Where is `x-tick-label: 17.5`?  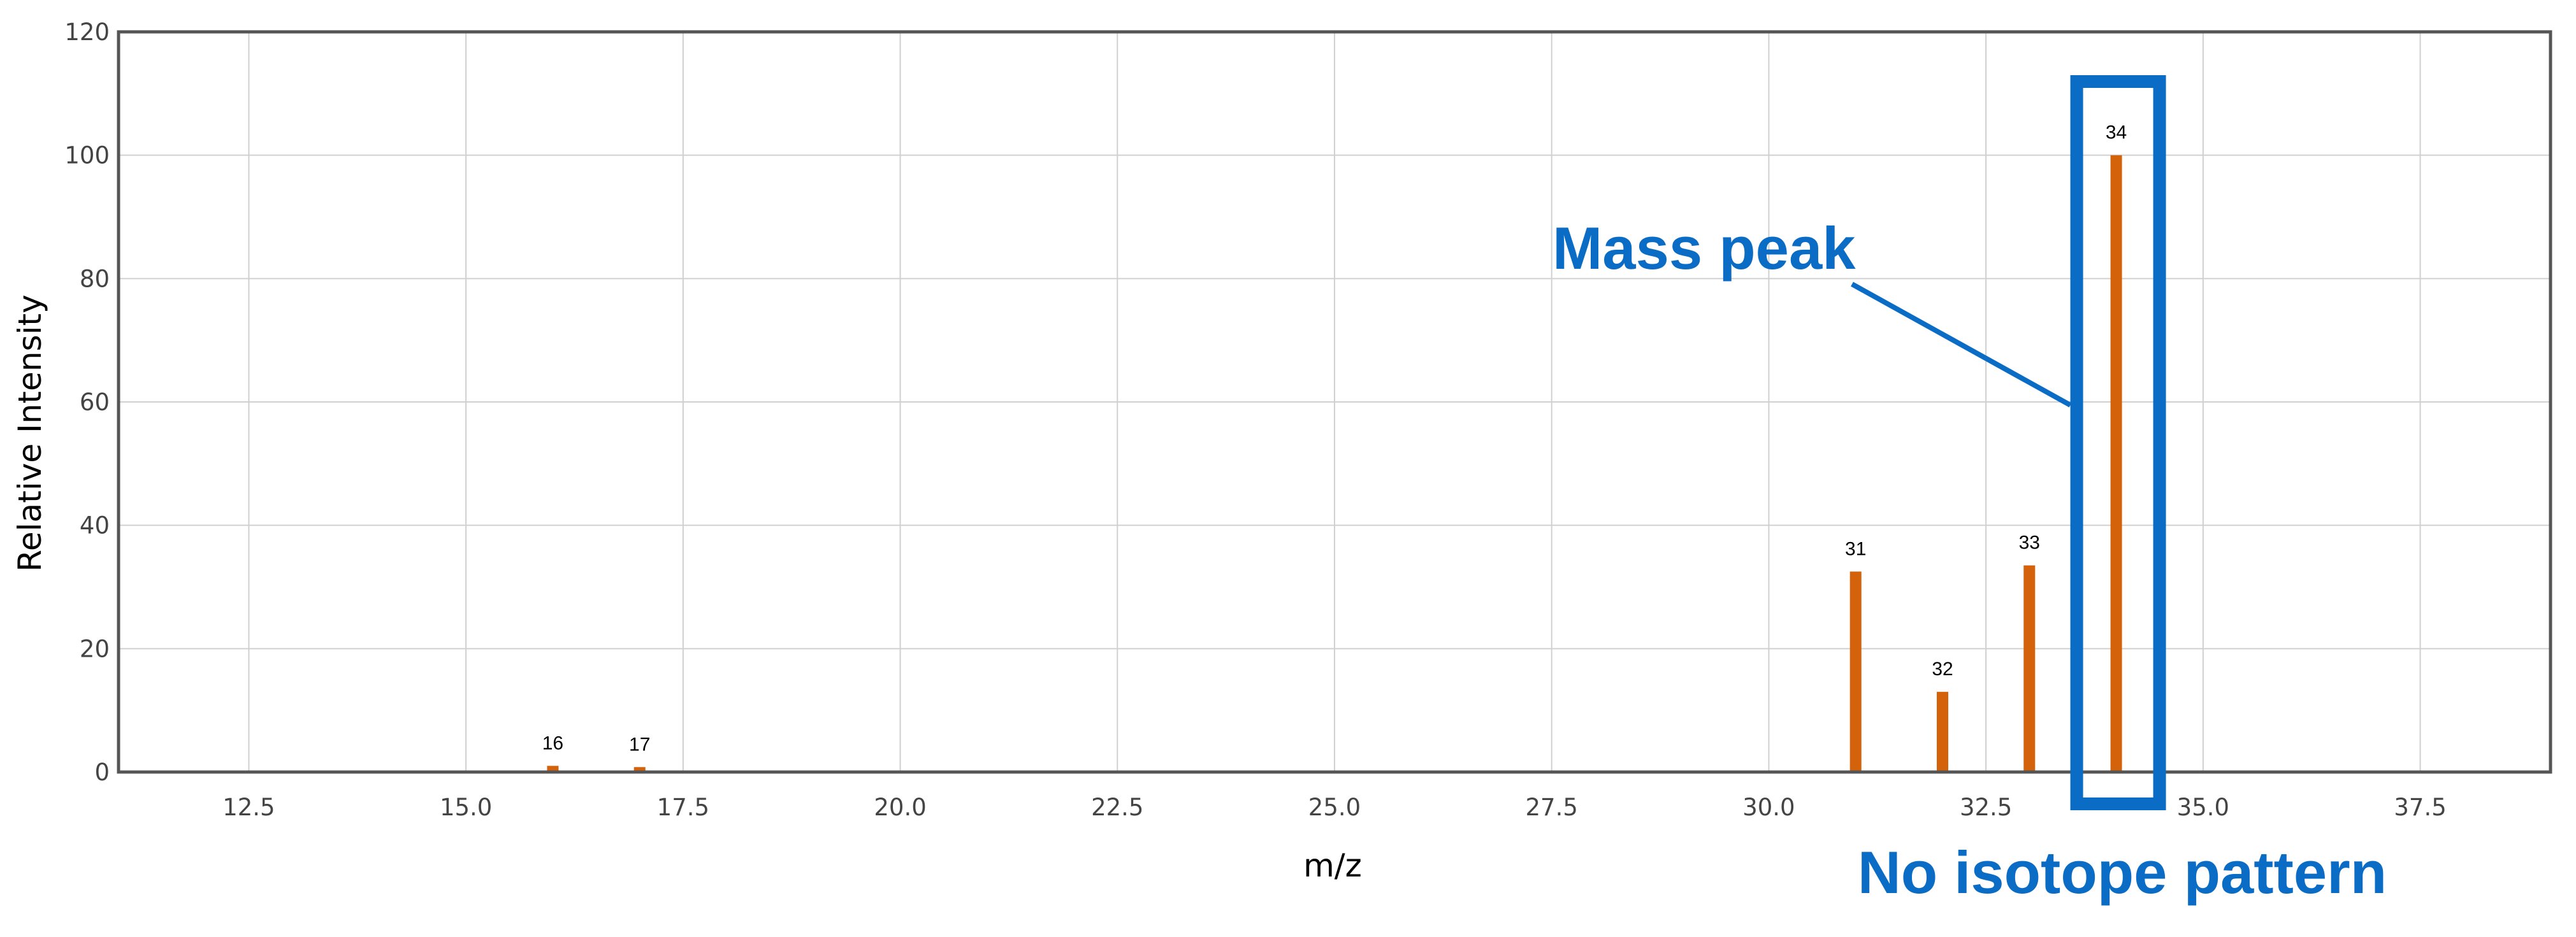
x-tick-label: 17.5 is located at coordinates (683, 807).